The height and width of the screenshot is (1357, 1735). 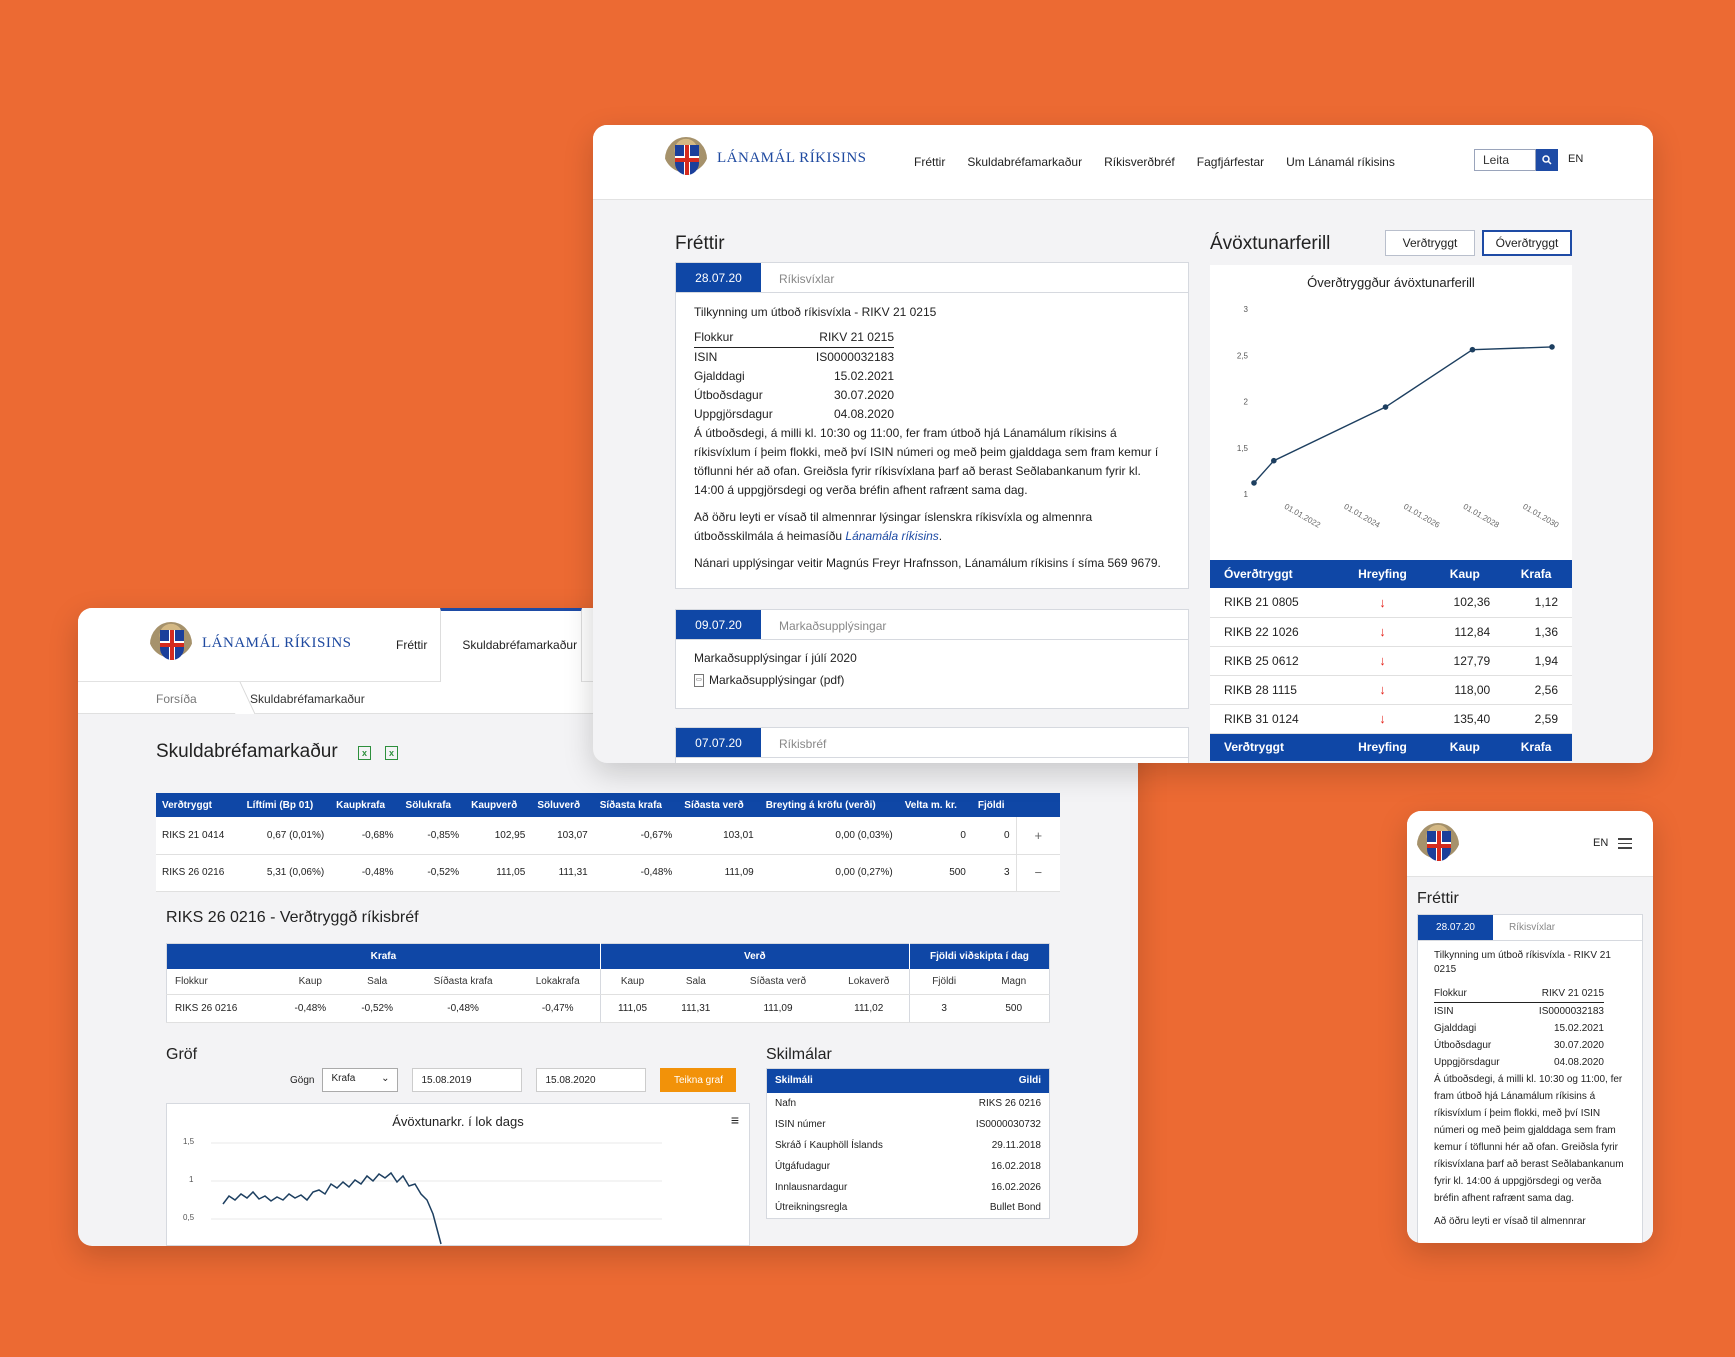 I want to click on market-cell: -0,48%, so click(x=365, y=873).